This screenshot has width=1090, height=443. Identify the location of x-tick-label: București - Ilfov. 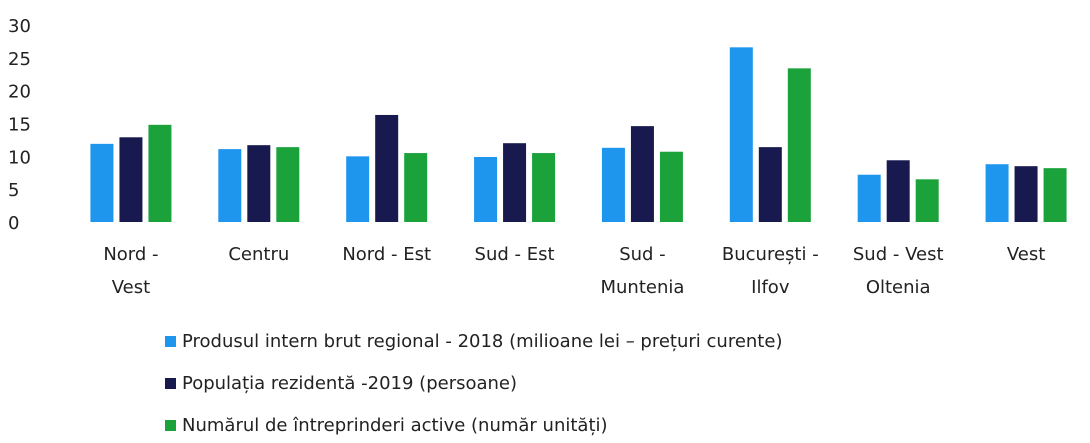
(770, 271).